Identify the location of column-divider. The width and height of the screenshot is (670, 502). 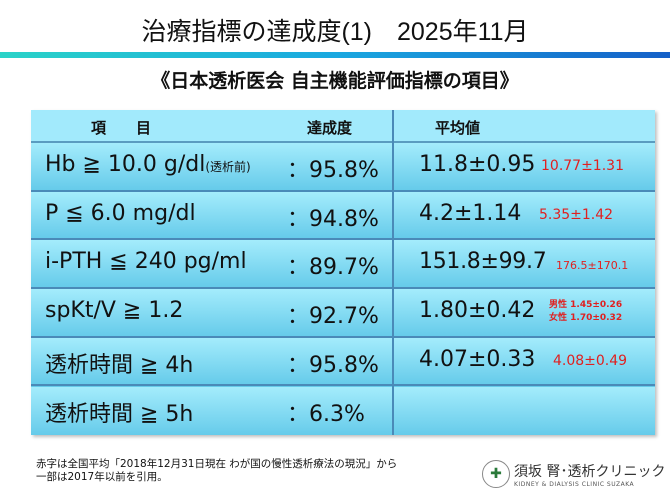
(393, 272).